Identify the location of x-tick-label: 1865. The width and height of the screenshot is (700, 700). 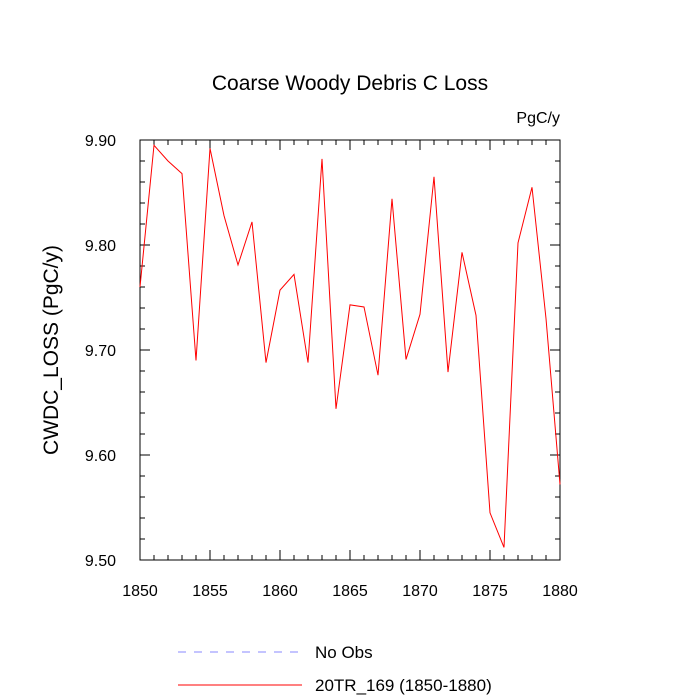
(350, 591).